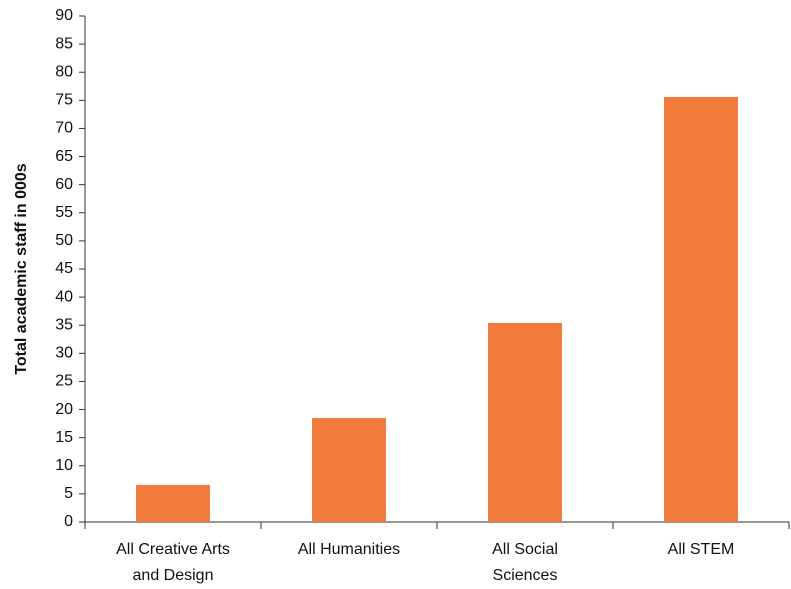 The image size is (791, 589). I want to click on y-tick-label: 15, so click(64, 437).